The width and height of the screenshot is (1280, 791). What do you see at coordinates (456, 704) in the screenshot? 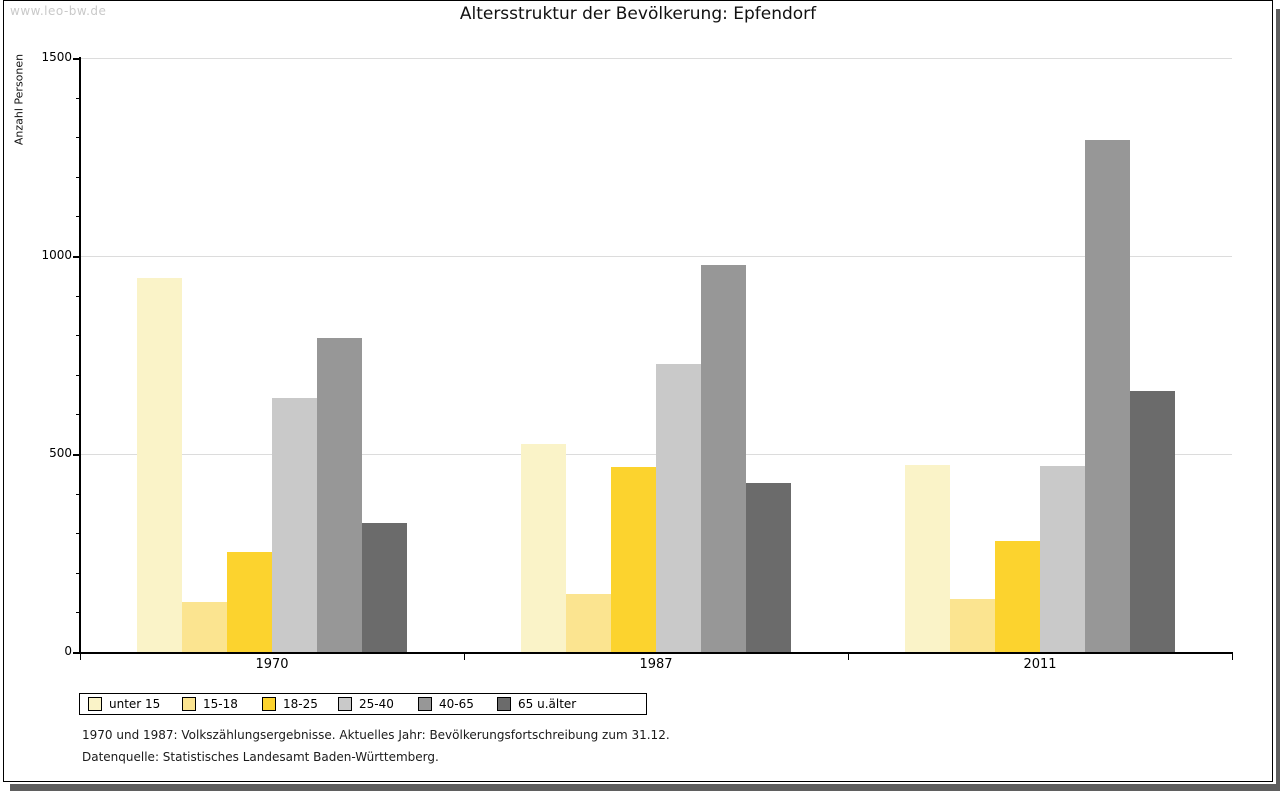
I see `legend-label: 40-65` at bounding box center [456, 704].